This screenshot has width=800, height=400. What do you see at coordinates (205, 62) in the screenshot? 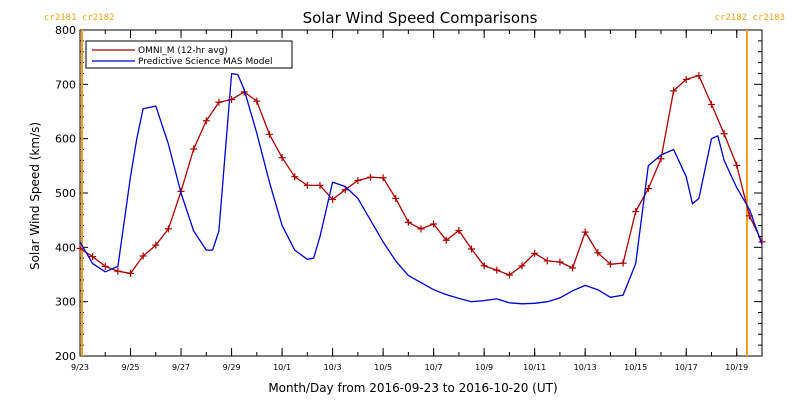
I see `legend-label-mas: Predictive Science MAS Model` at bounding box center [205, 62].